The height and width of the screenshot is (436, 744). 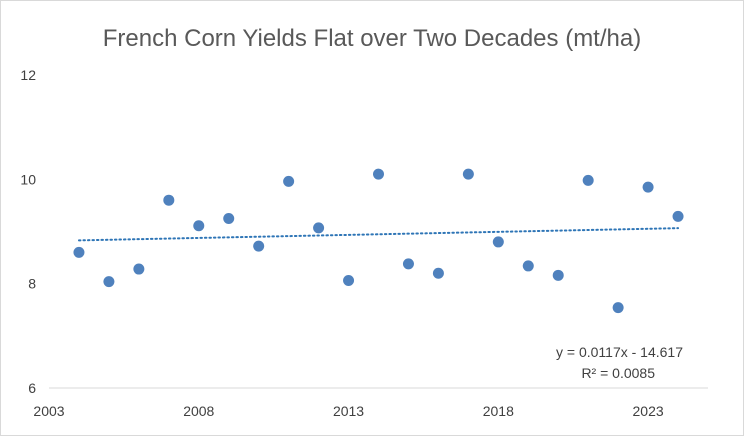 I want to click on y-tick-label: 12, so click(x=28, y=75).